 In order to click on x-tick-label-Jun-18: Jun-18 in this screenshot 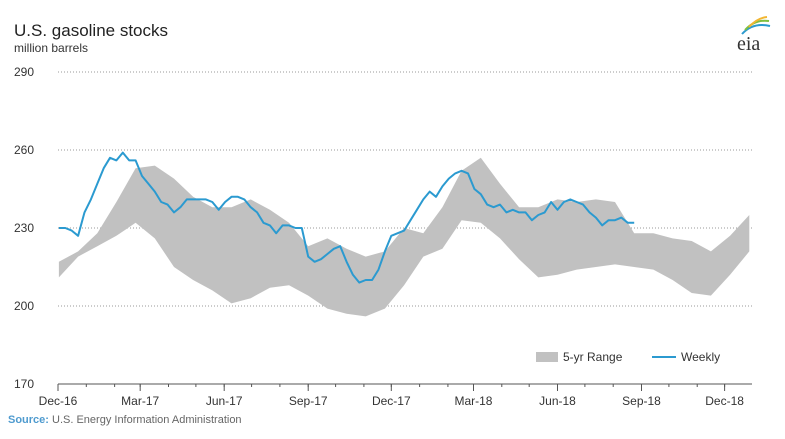, I will do `click(557, 401)`.